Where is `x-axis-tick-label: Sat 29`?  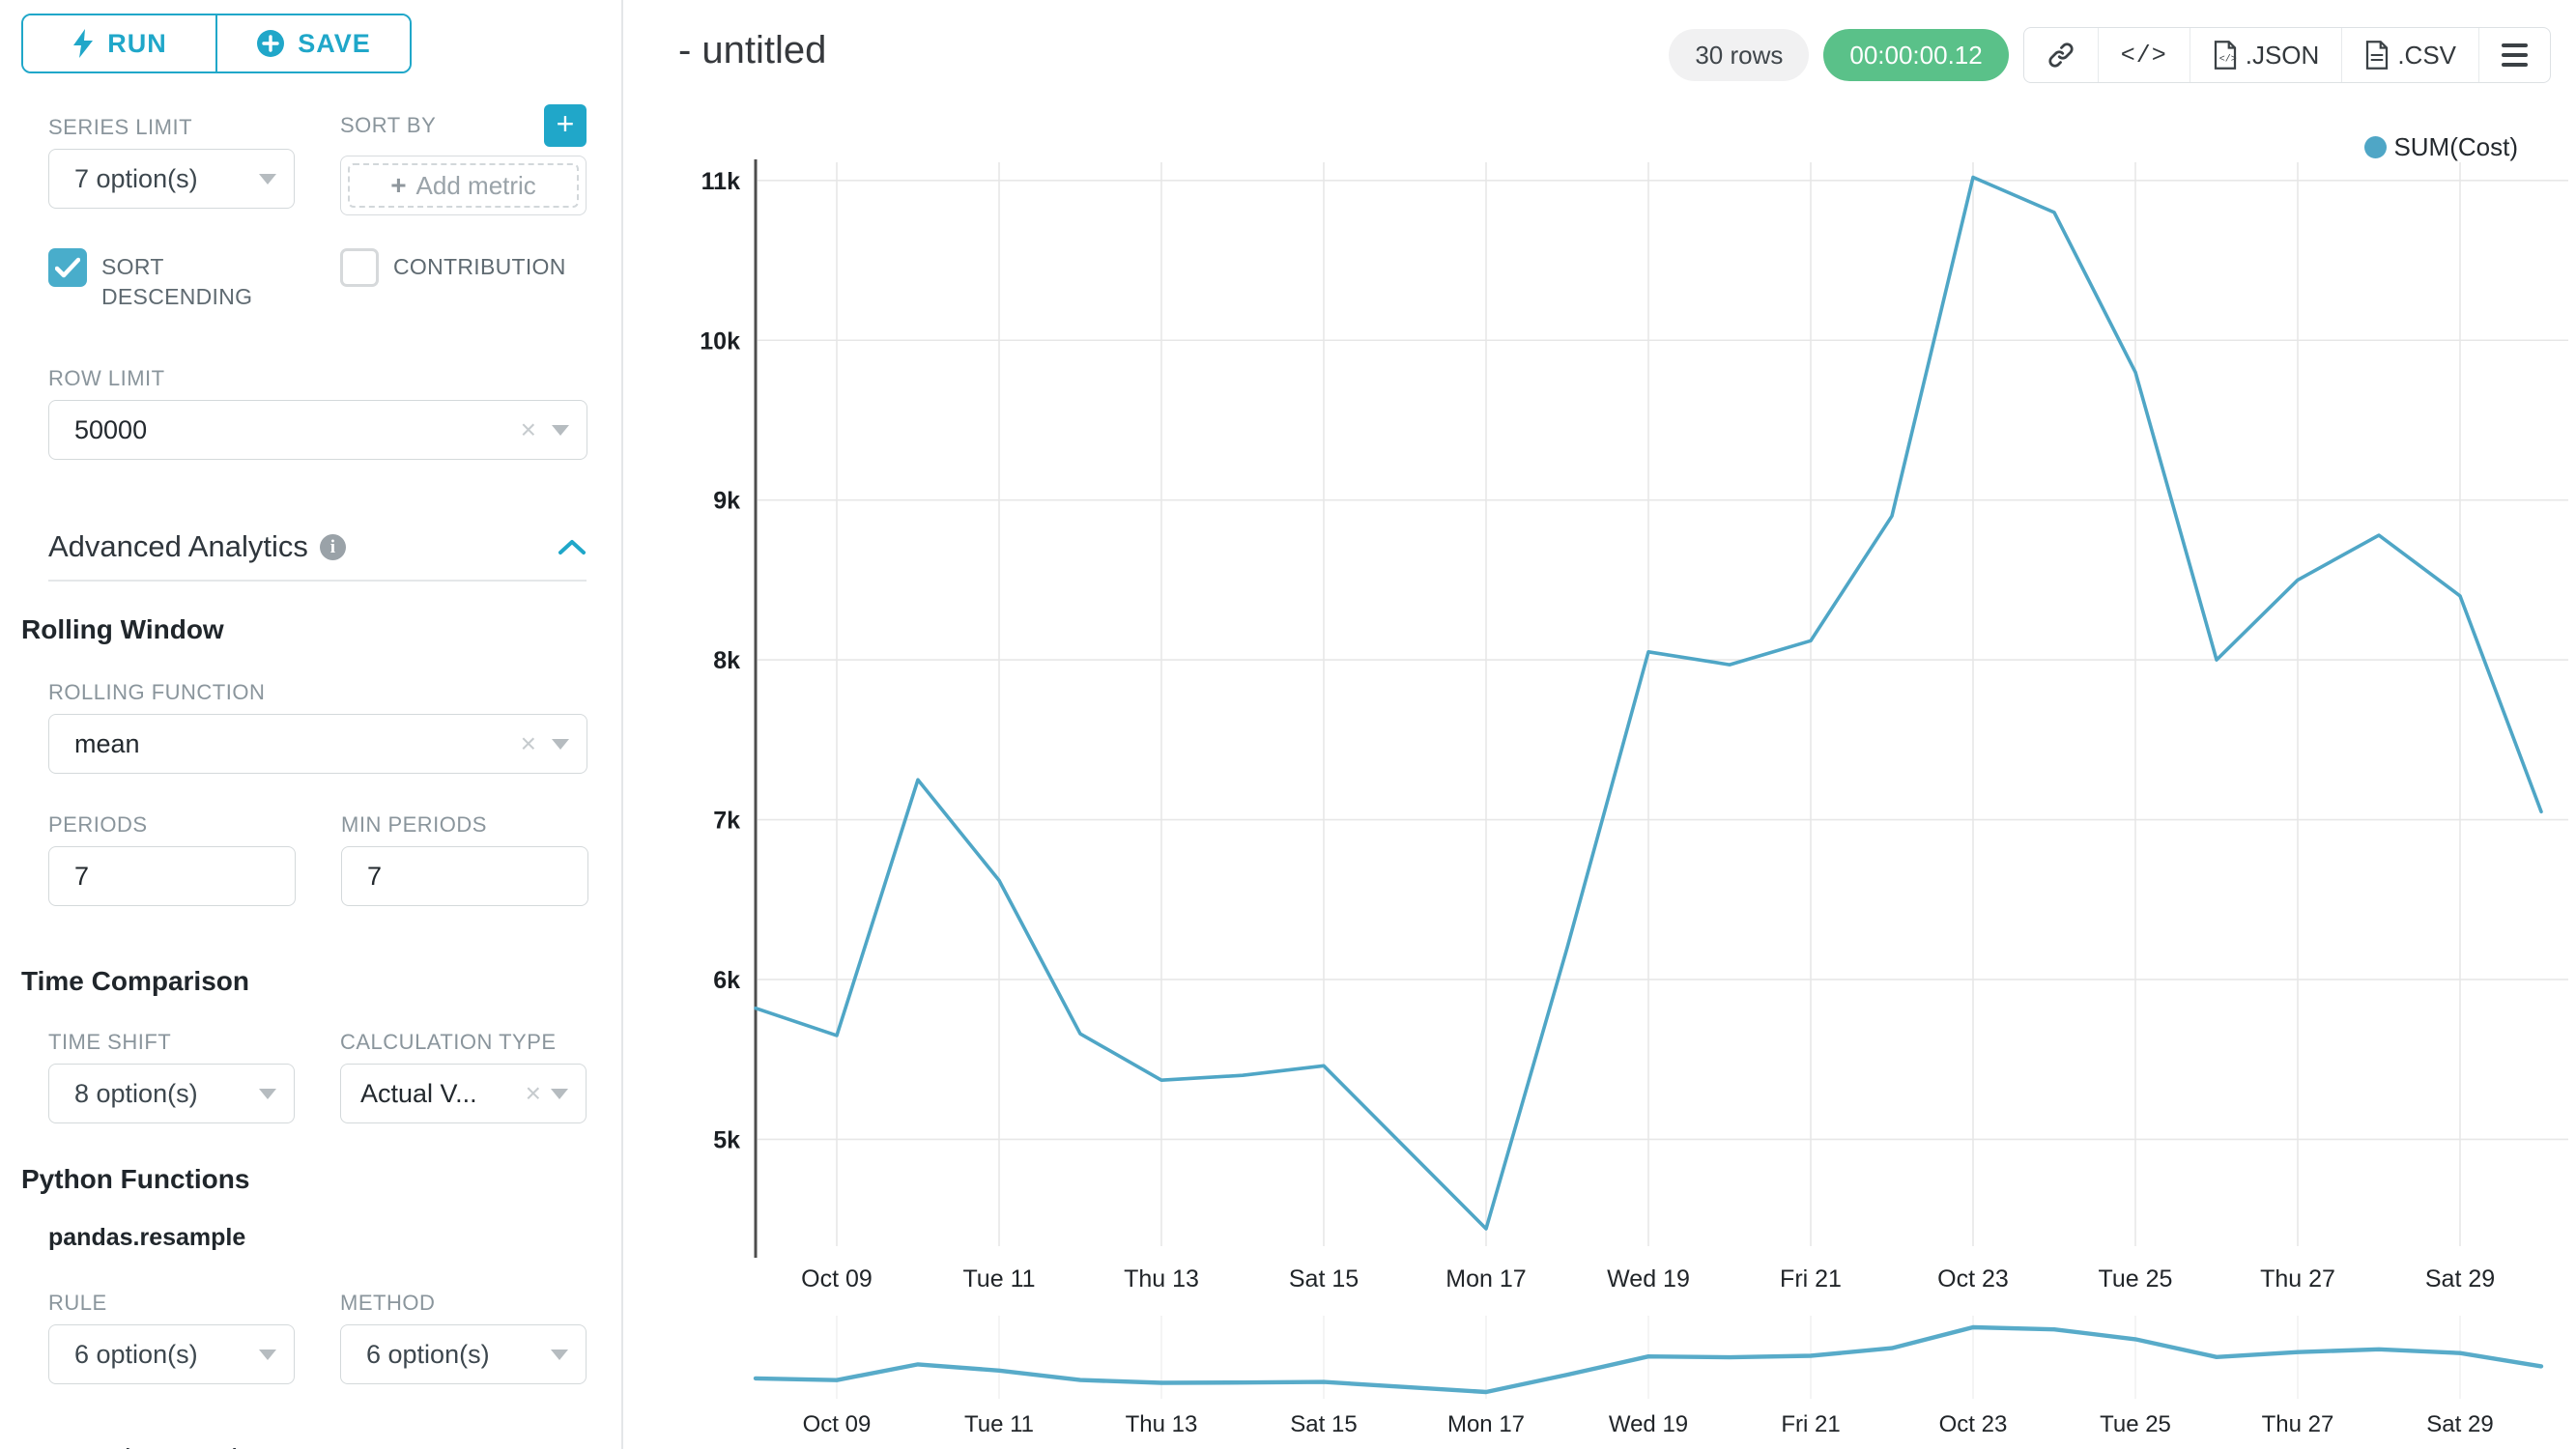 x-axis-tick-label: Sat 29 is located at coordinates (2460, 1279).